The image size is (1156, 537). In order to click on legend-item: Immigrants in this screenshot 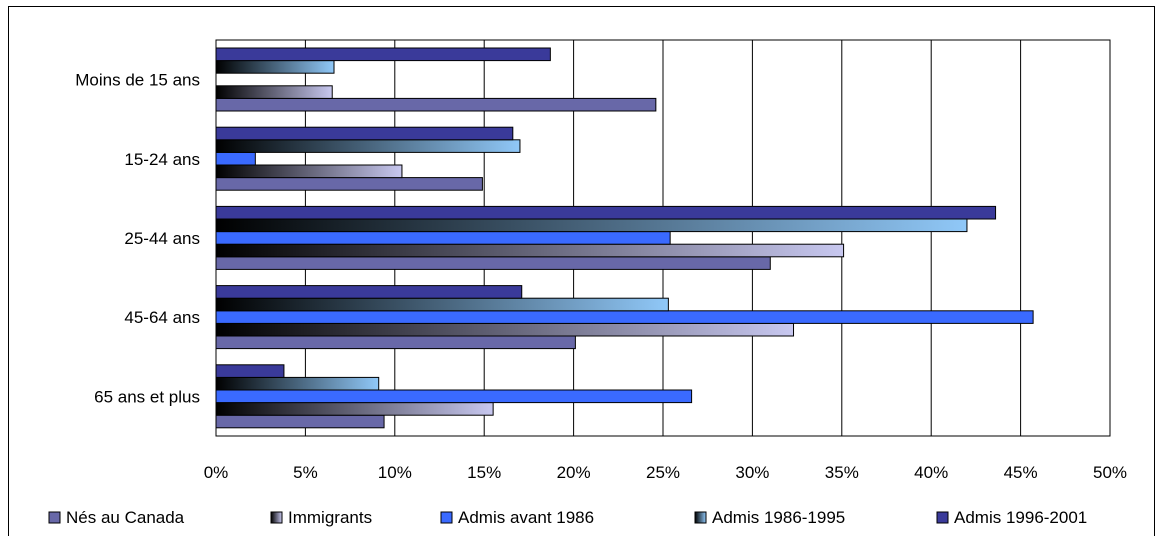, I will do `click(321, 517)`.